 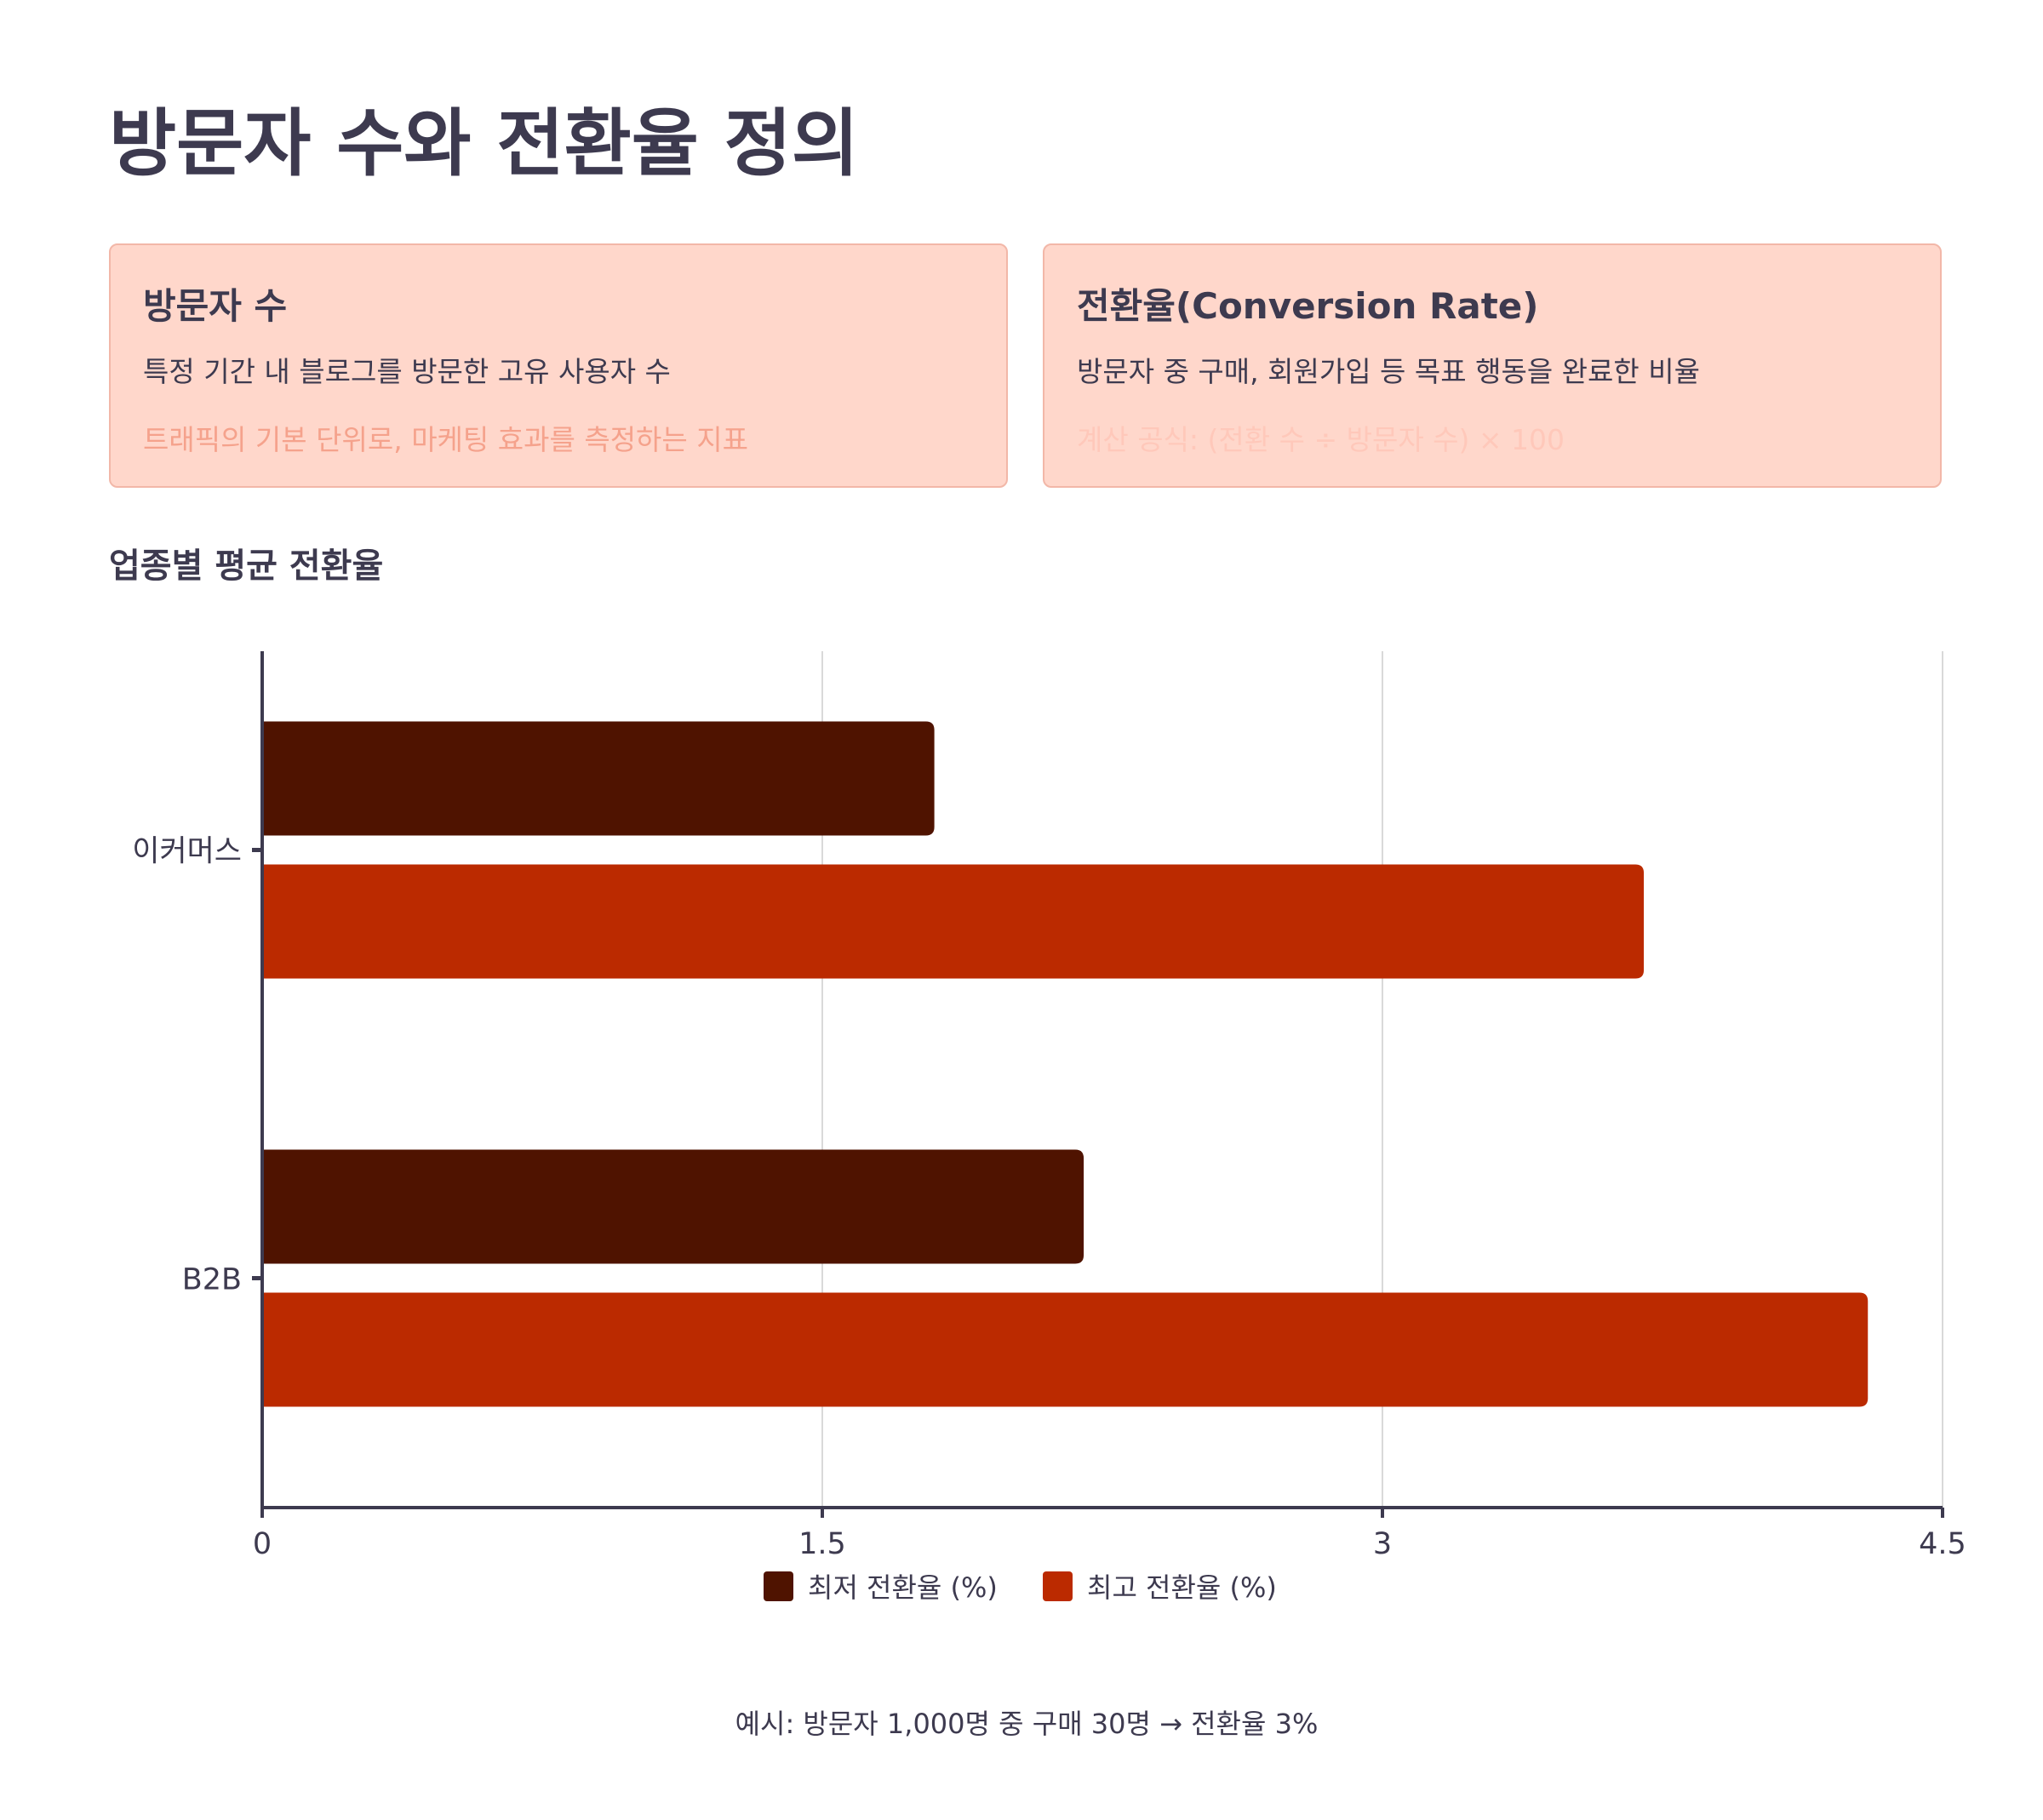 What do you see at coordinates (1321, 440) in the screenshot?
I see `card-highlight: 계산 공식: (전환 수 ÷ 방문자 수) × 100` at bounding box center [1321, 440].